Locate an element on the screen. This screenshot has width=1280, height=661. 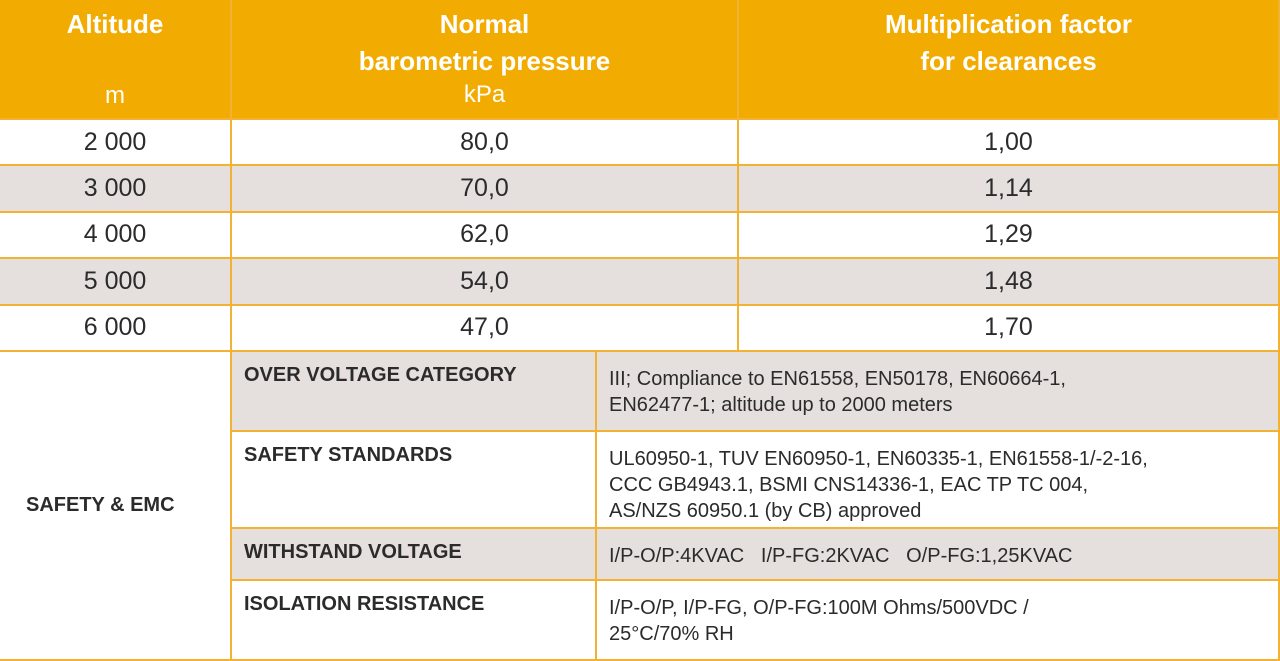
table-cell: 1,00 is located at coordinates (1009, 143).